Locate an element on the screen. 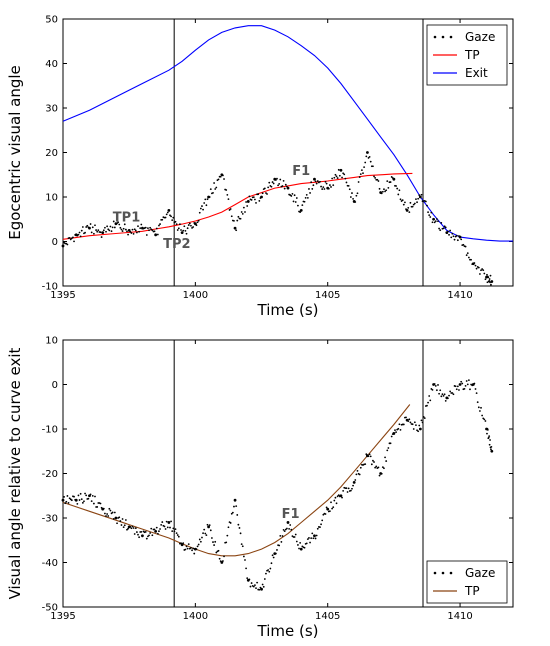 Image resolution: width=550 pixels, height=646 pixels. x-tick-label: 1395 is located at coordinates (62, 616).